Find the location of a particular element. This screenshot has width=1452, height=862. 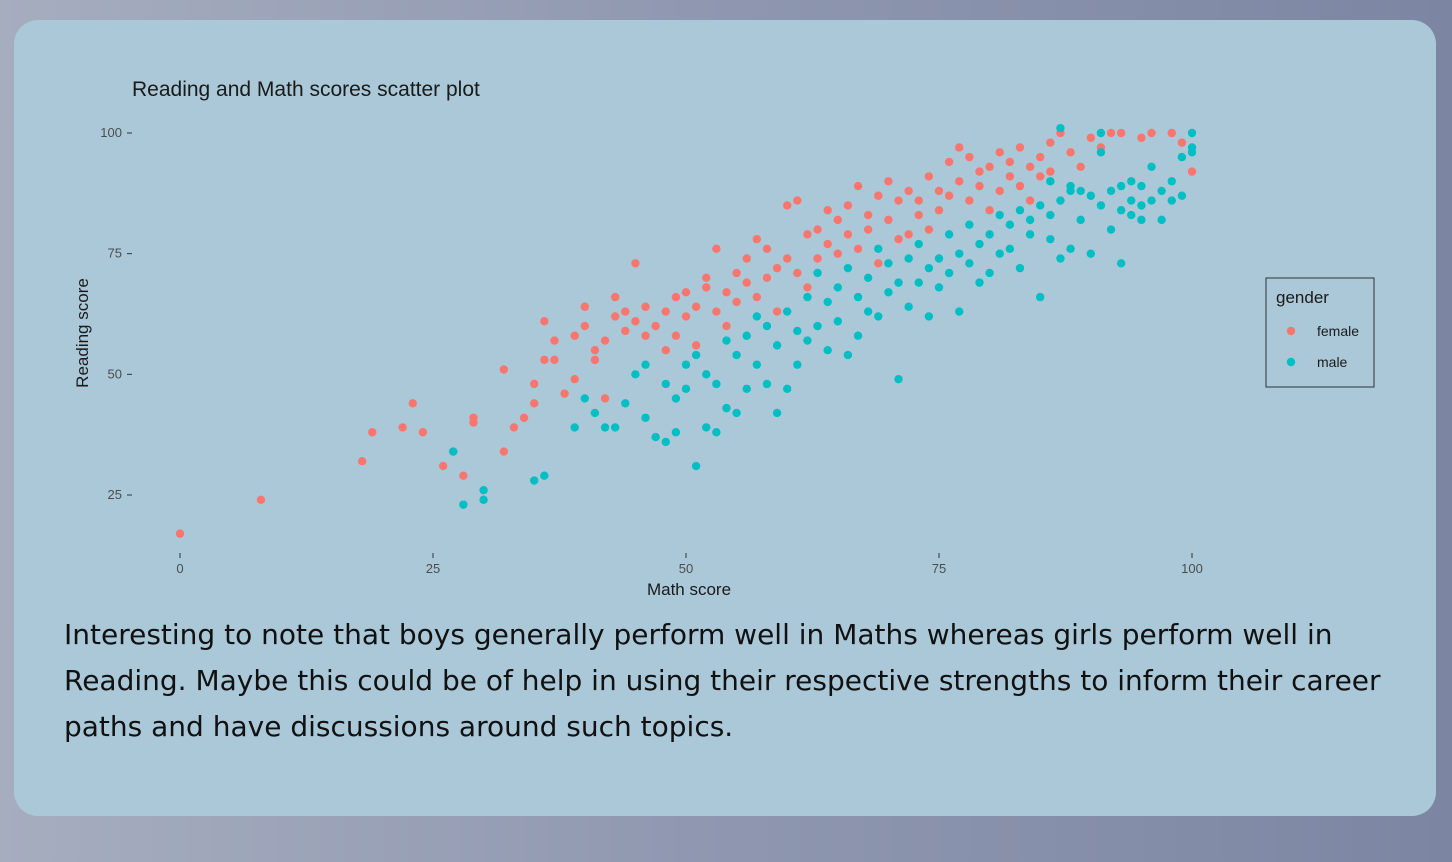

y-tick-label: 25 is located at coordinates (115, 494).